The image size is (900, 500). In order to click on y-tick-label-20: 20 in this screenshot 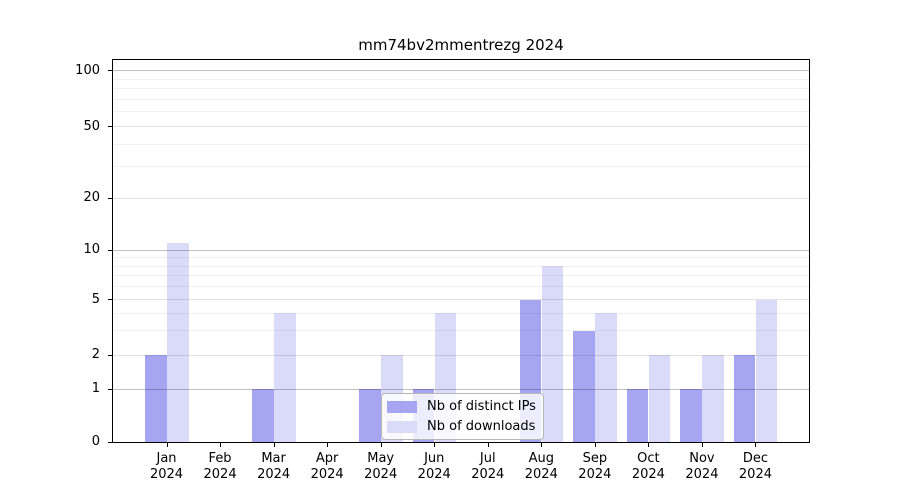, I will do `click(91, 198)`.